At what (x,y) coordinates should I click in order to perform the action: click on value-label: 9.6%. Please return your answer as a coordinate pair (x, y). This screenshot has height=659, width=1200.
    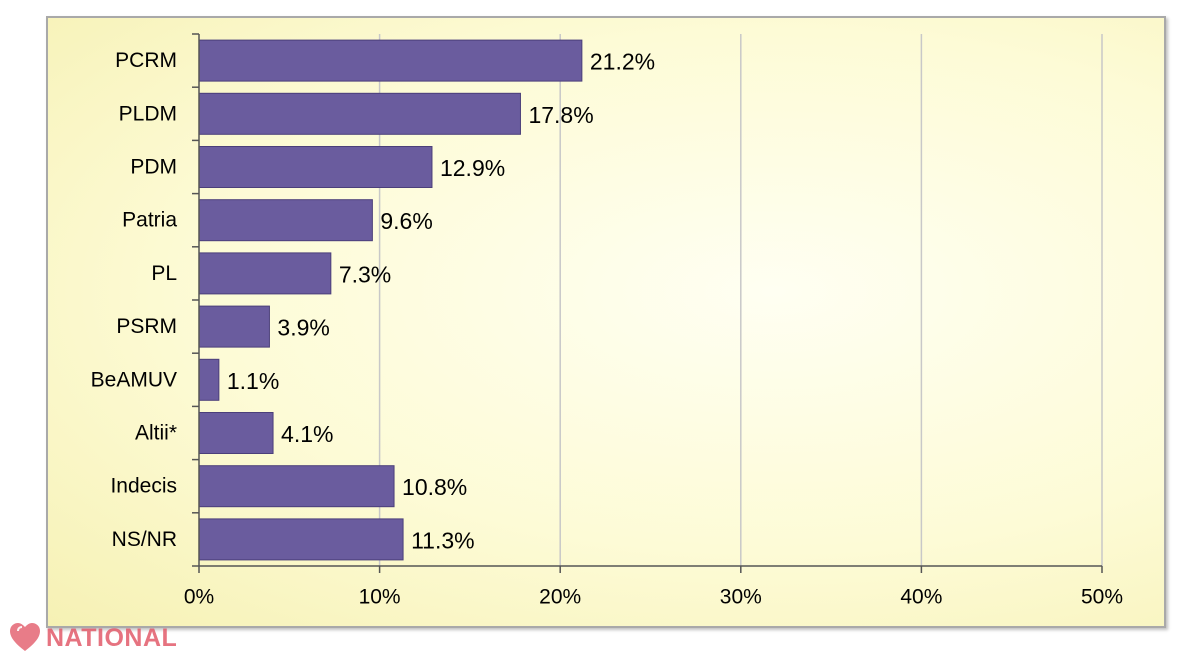
    Looking at the image, I should click on (406, 221).